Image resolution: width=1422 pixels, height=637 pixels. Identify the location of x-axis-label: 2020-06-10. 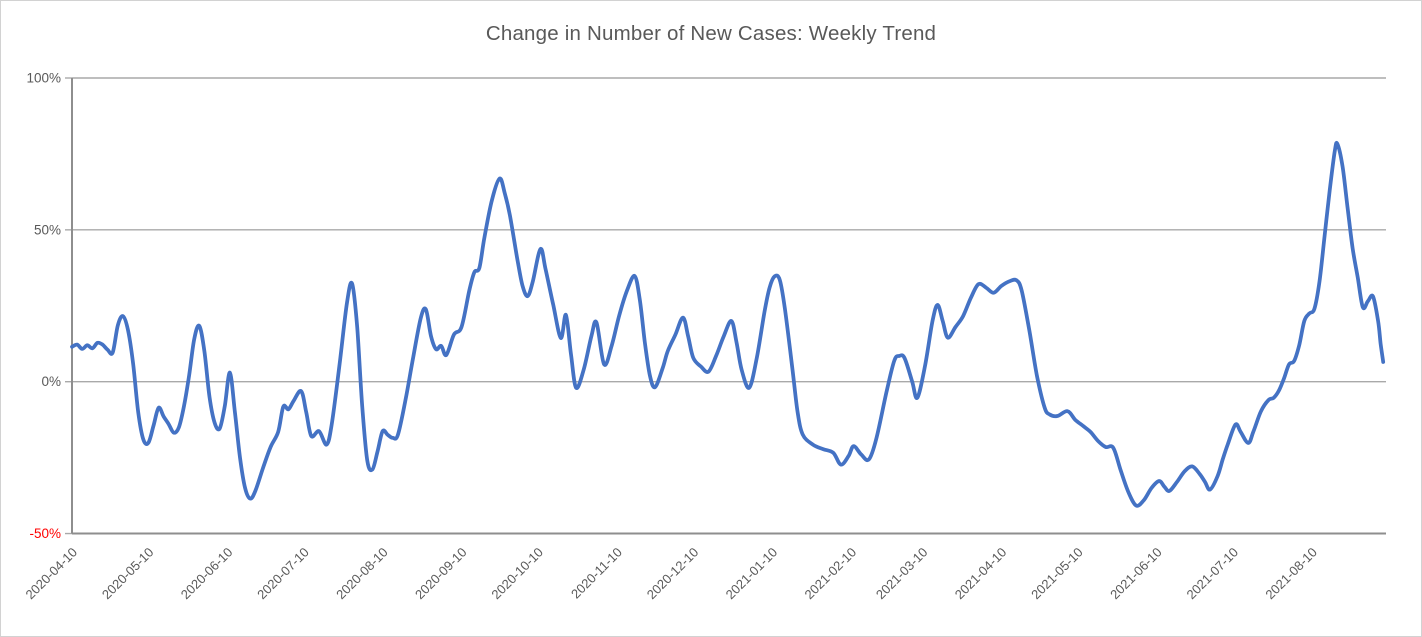
(207, 574).